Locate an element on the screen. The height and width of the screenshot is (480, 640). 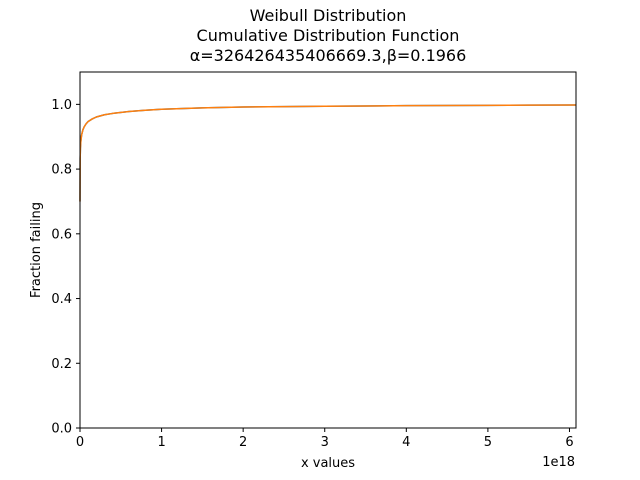
x-axis: 0 1 2 3 4 5 6 is located at coordinates (325, 439).